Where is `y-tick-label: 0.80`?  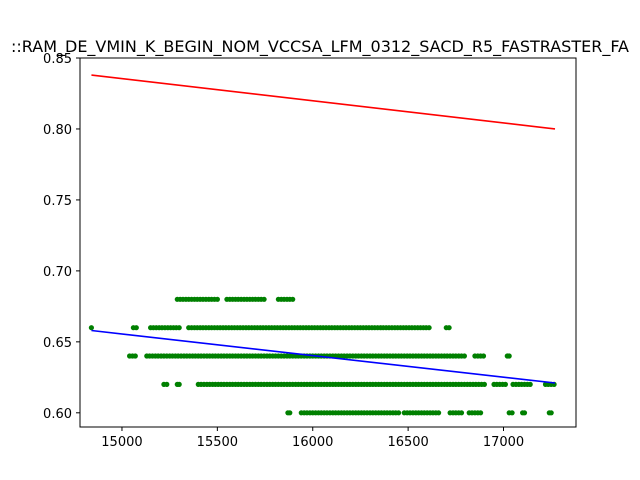
y-tick-label: 0.80 is located at coordinates (57, 130).